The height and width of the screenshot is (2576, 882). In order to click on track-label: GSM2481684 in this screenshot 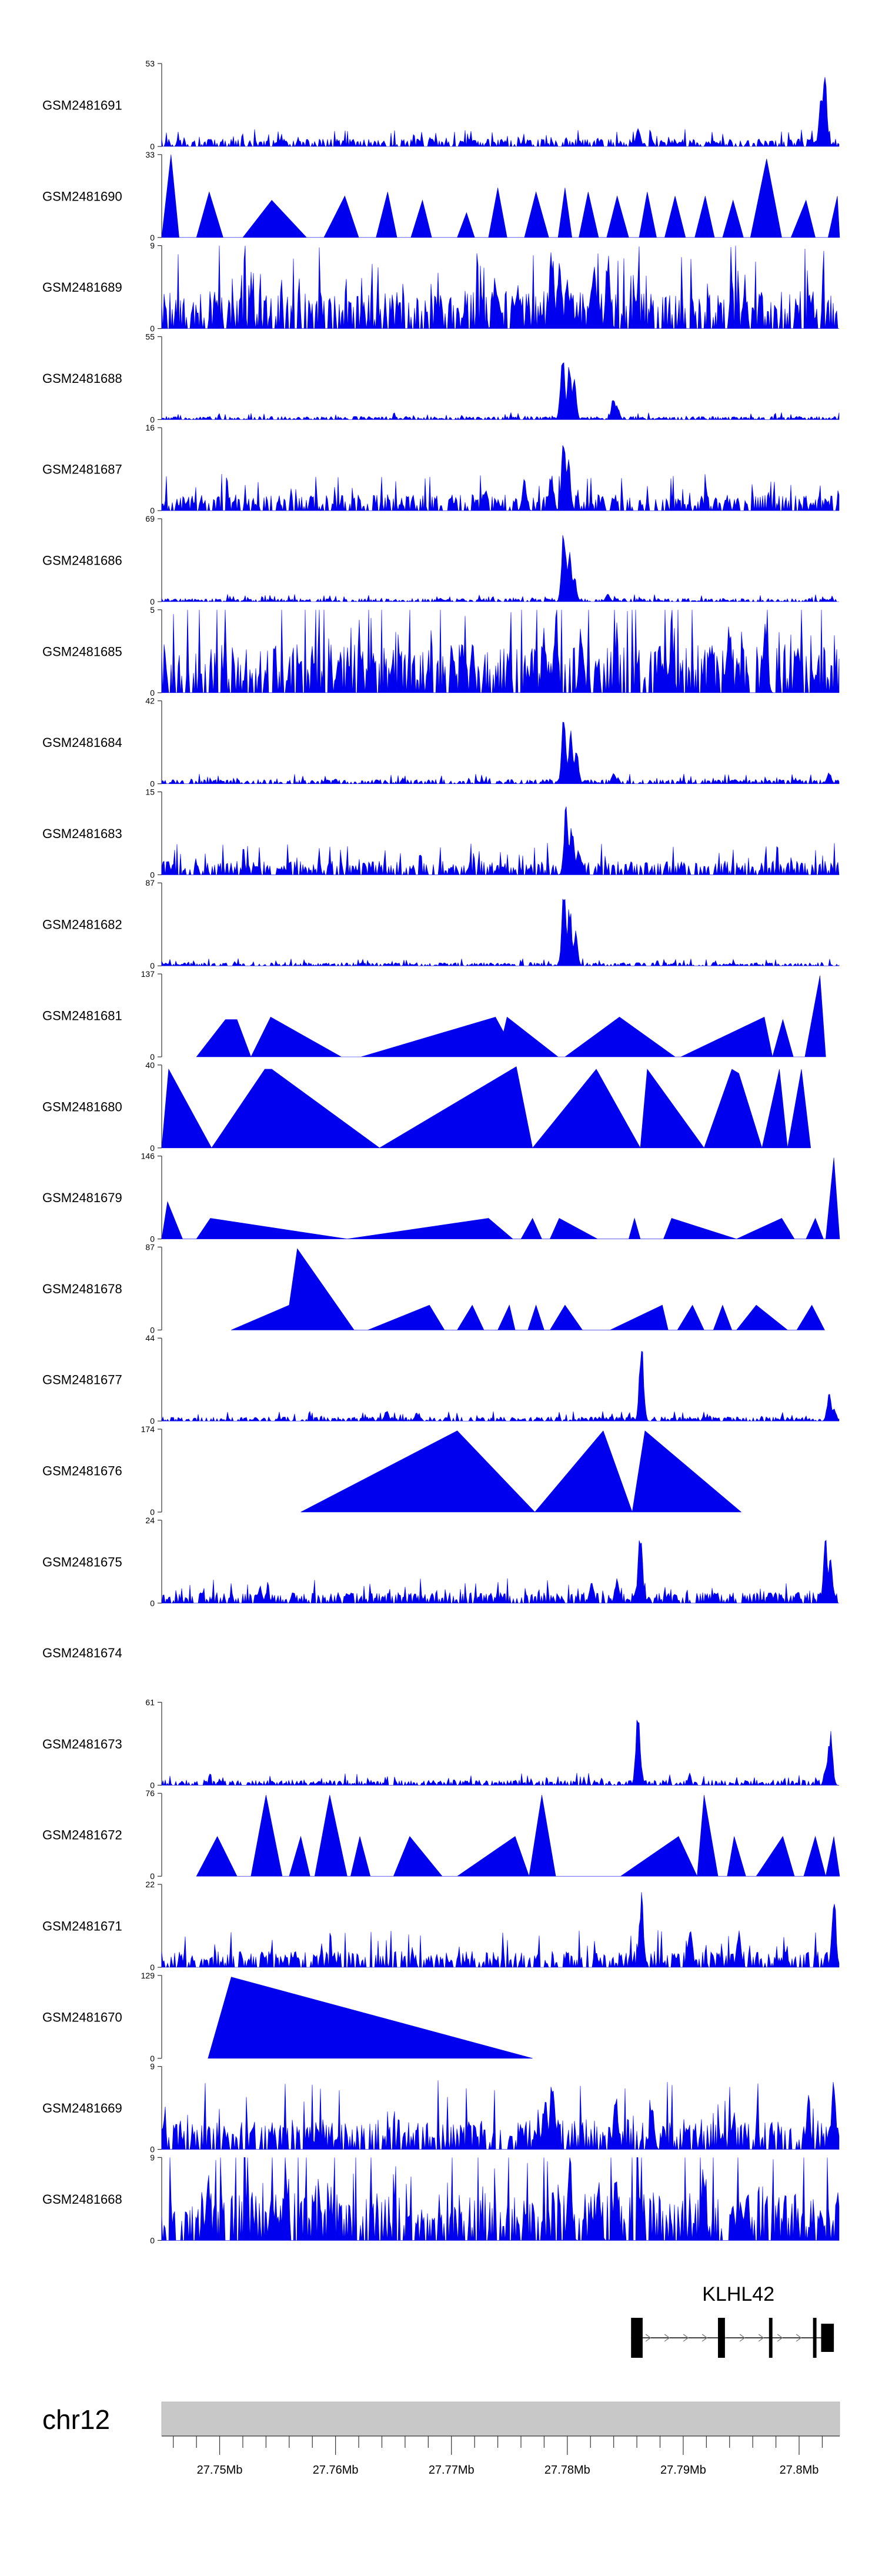, I will do `click(82, 742)`.